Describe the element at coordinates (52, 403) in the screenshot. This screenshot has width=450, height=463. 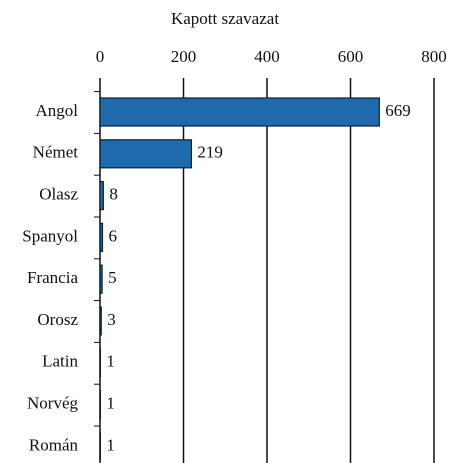
I see `y-tick-label: Norvég` at that location.